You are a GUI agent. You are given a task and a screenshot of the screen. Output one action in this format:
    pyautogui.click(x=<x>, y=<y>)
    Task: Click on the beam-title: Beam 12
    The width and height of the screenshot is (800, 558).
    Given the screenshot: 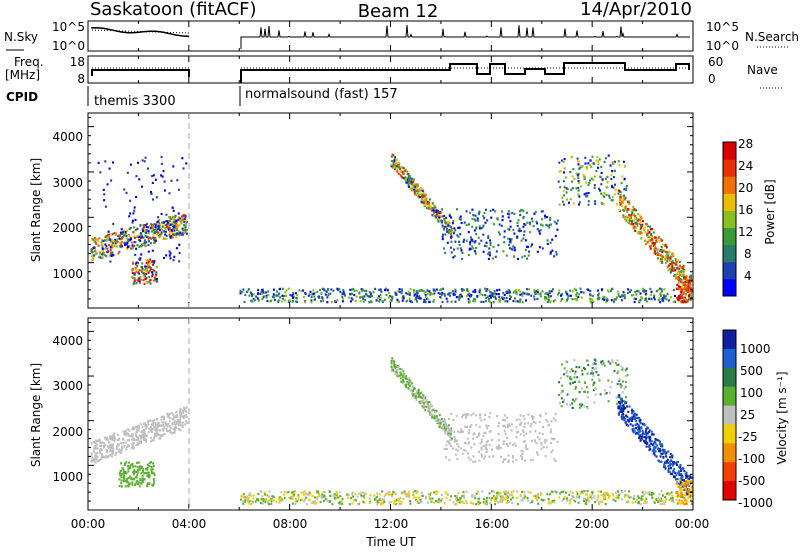 What is the action you would take?
    pyautogui.click(x=398, y=11)
    